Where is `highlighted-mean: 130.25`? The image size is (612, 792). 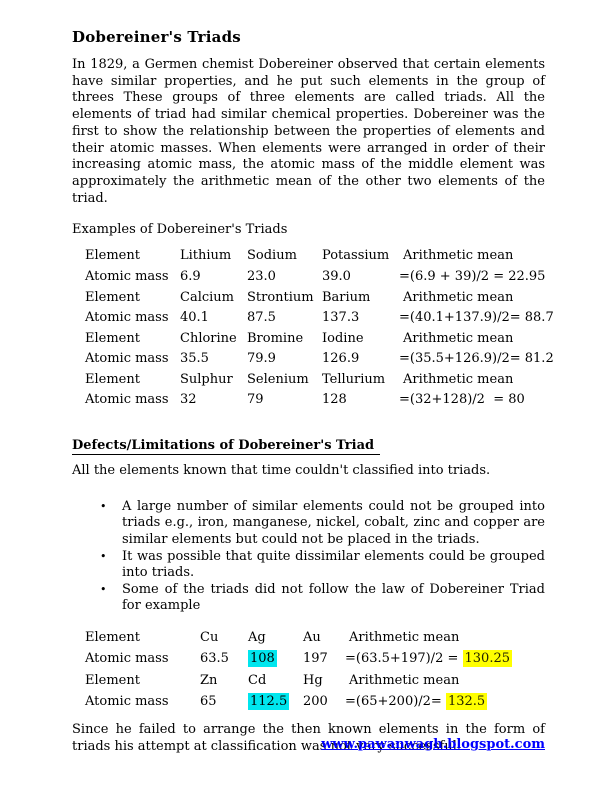
highlighted-mean: 130.25 is located at coordinates (487, 659).